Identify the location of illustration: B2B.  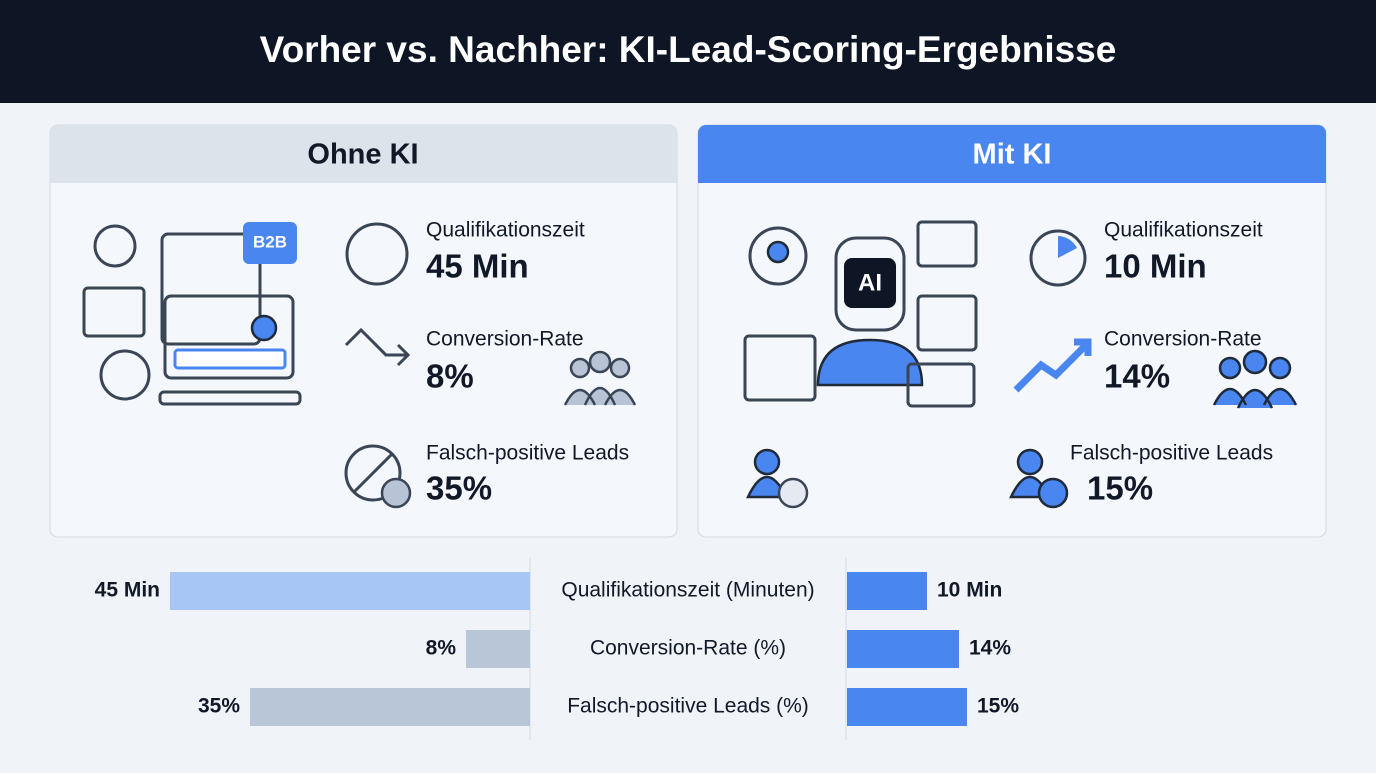
(192, 314).